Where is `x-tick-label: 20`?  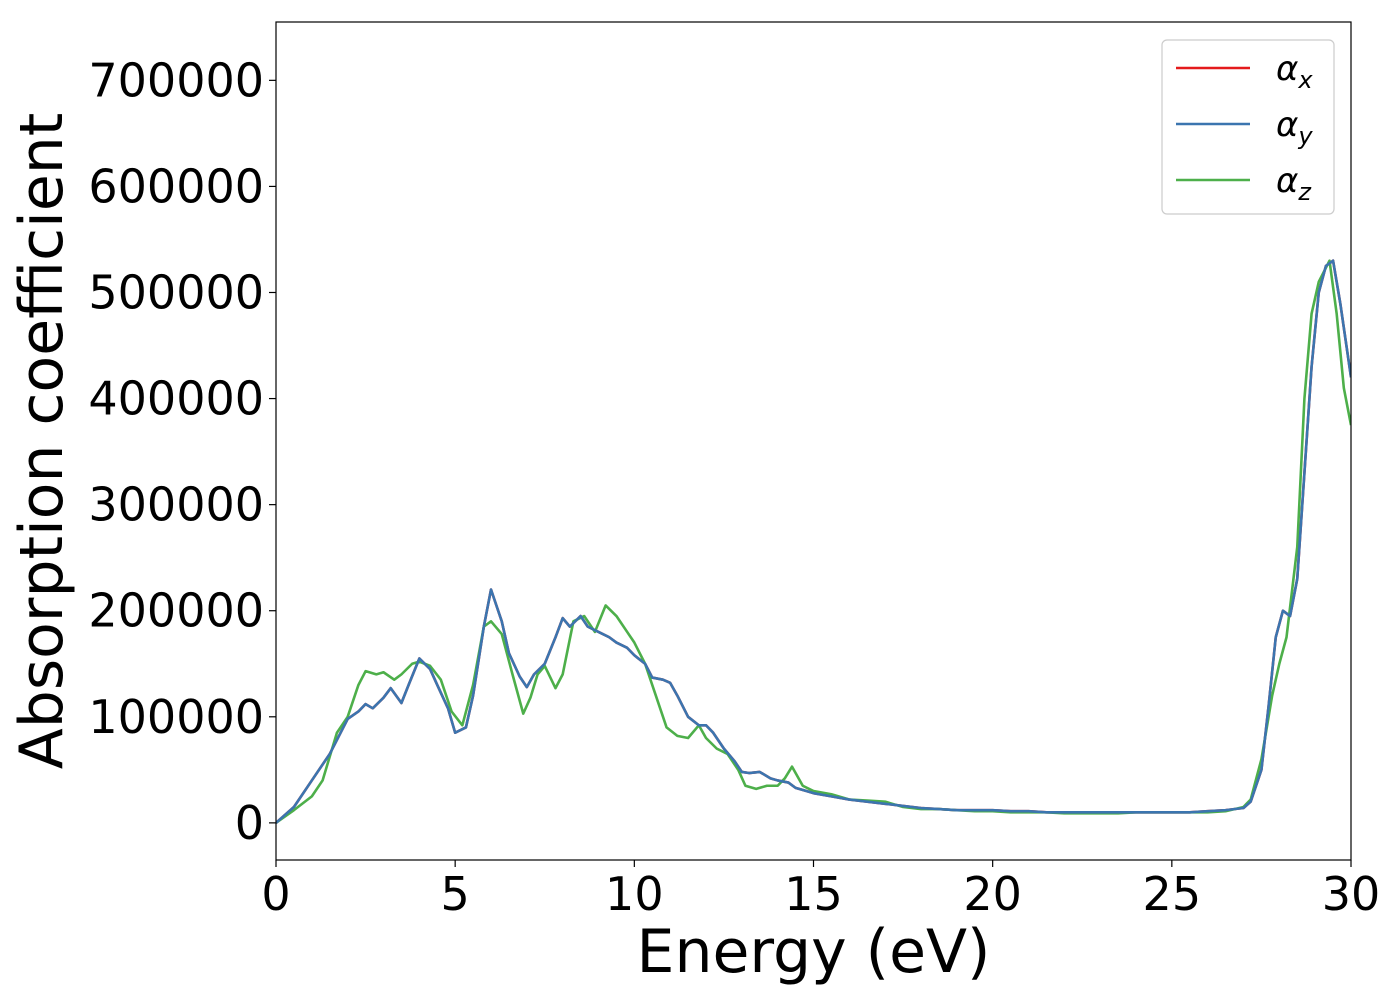 x-tick-label: 20 is located at coordinates (992, 894).